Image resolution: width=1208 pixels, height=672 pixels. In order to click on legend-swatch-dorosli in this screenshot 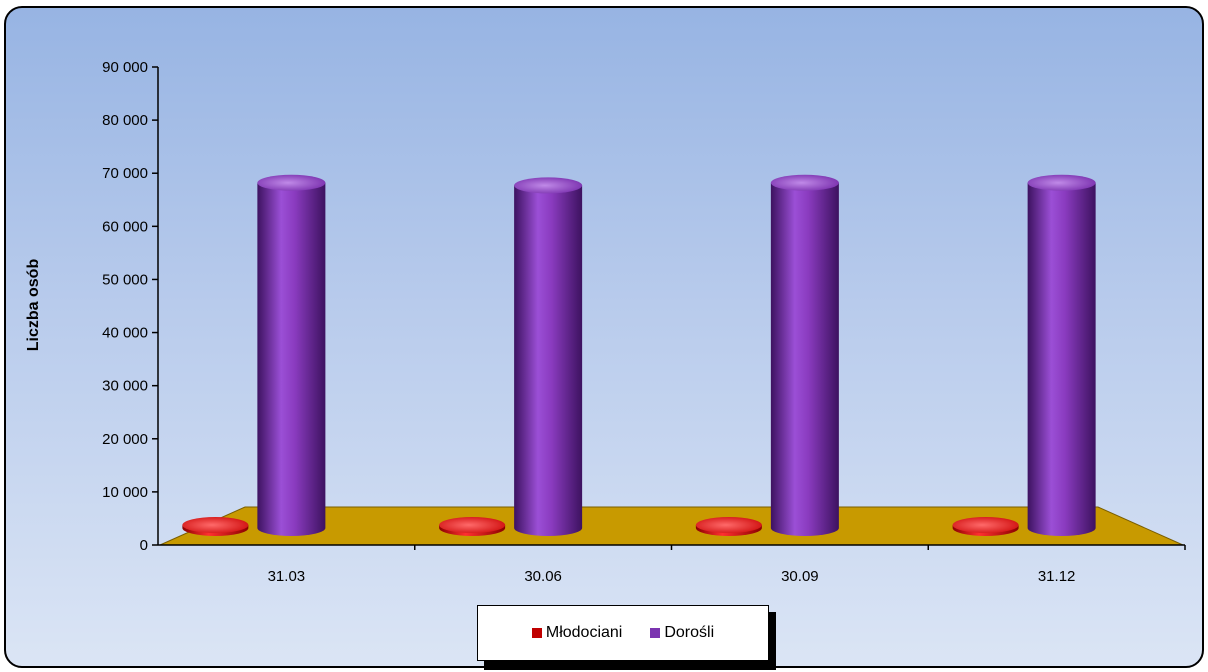, I will do `click(655, 633)`.